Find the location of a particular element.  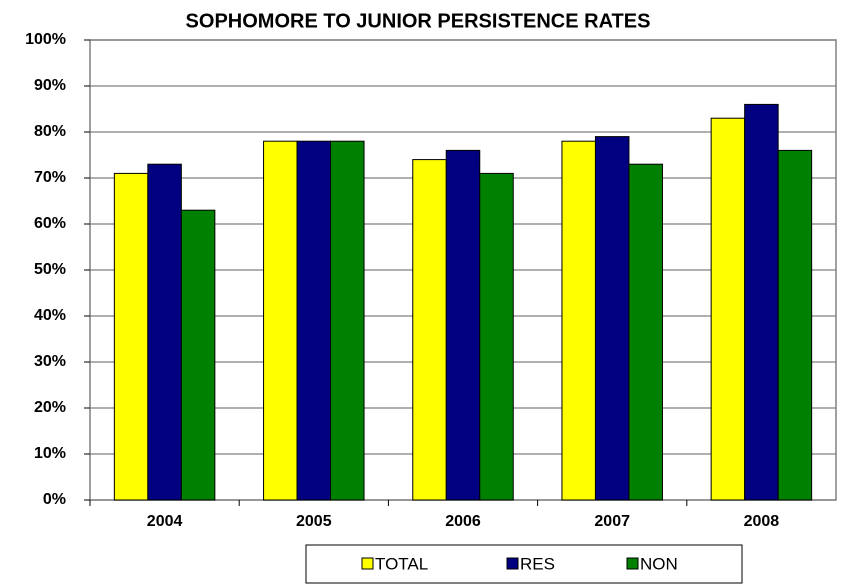

x-tick-label: 2007 is located at coordinates (612, 521).